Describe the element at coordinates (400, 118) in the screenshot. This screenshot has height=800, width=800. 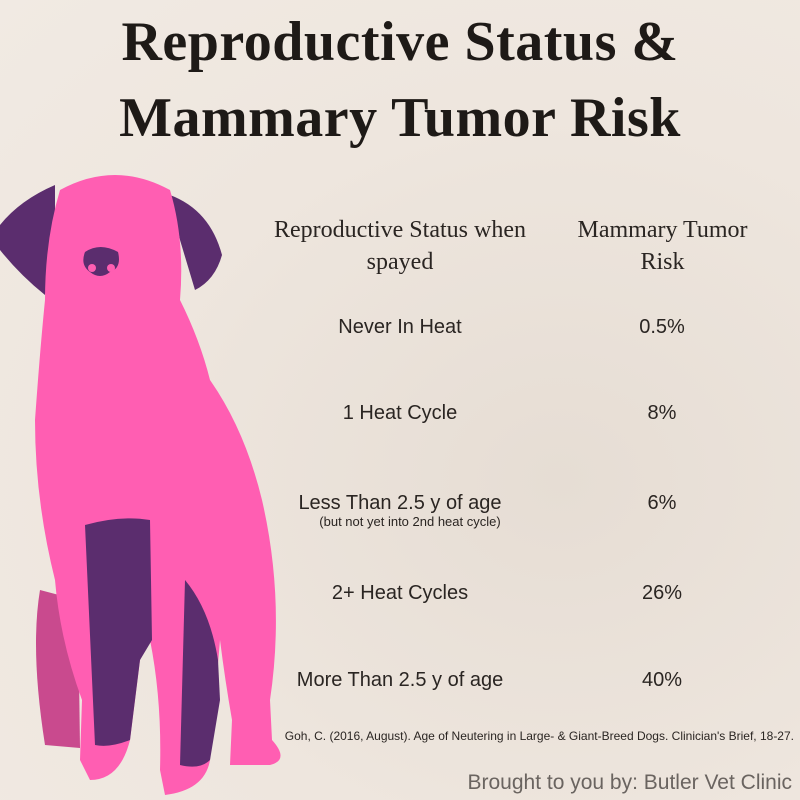
I see `title-line: Mammary Tumor Risk` at that location.